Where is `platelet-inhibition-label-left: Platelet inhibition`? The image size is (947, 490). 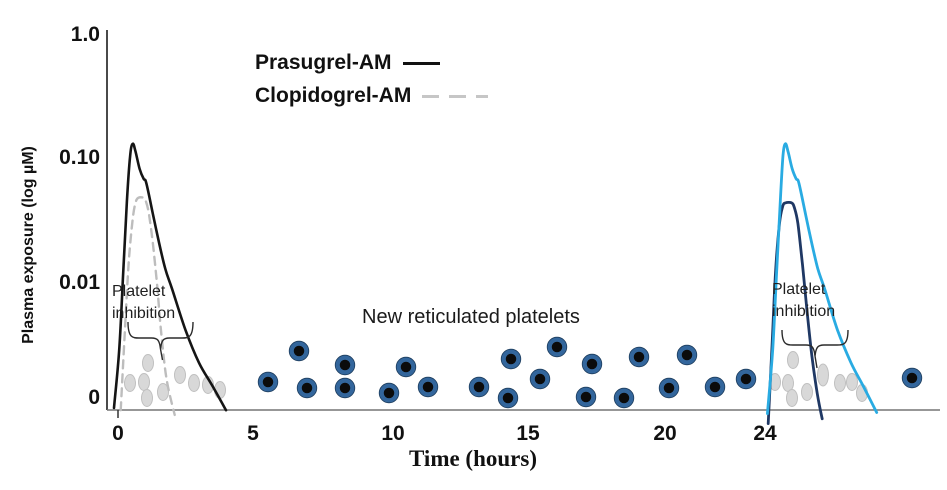
platelet-inhibition-label-left: Platelet inhibition is located at coordinates (144, 302).